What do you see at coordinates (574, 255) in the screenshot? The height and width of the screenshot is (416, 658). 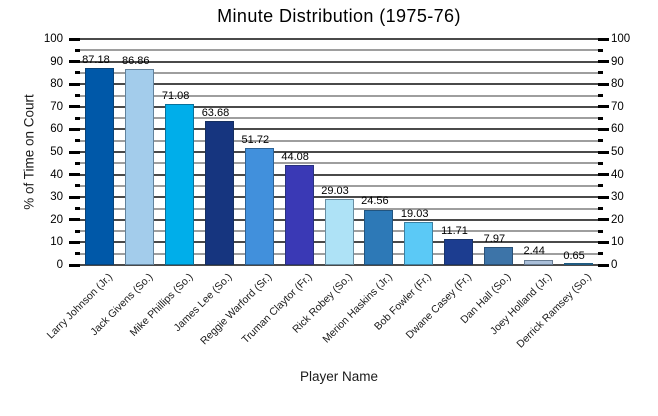 I see `bar-value-label: 0.65` at bounding box center [574, 255].